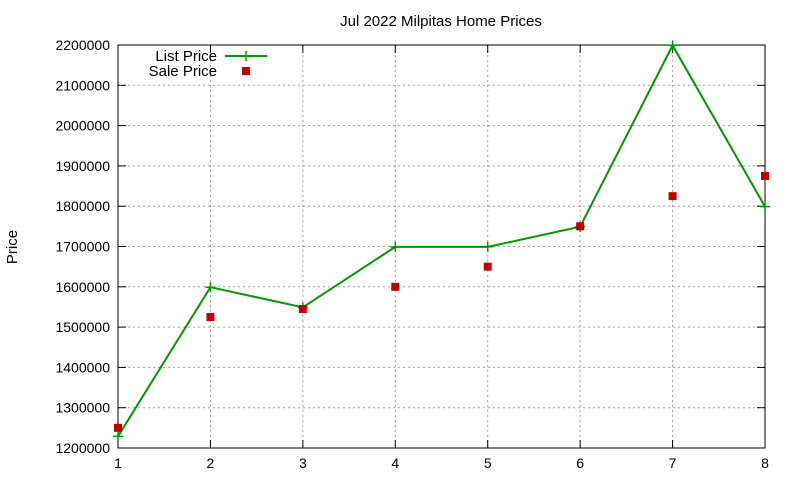  Describe the element at coordinates (82, 408) in the screenshot. I see `y-tick-label: 1300000` at that location.